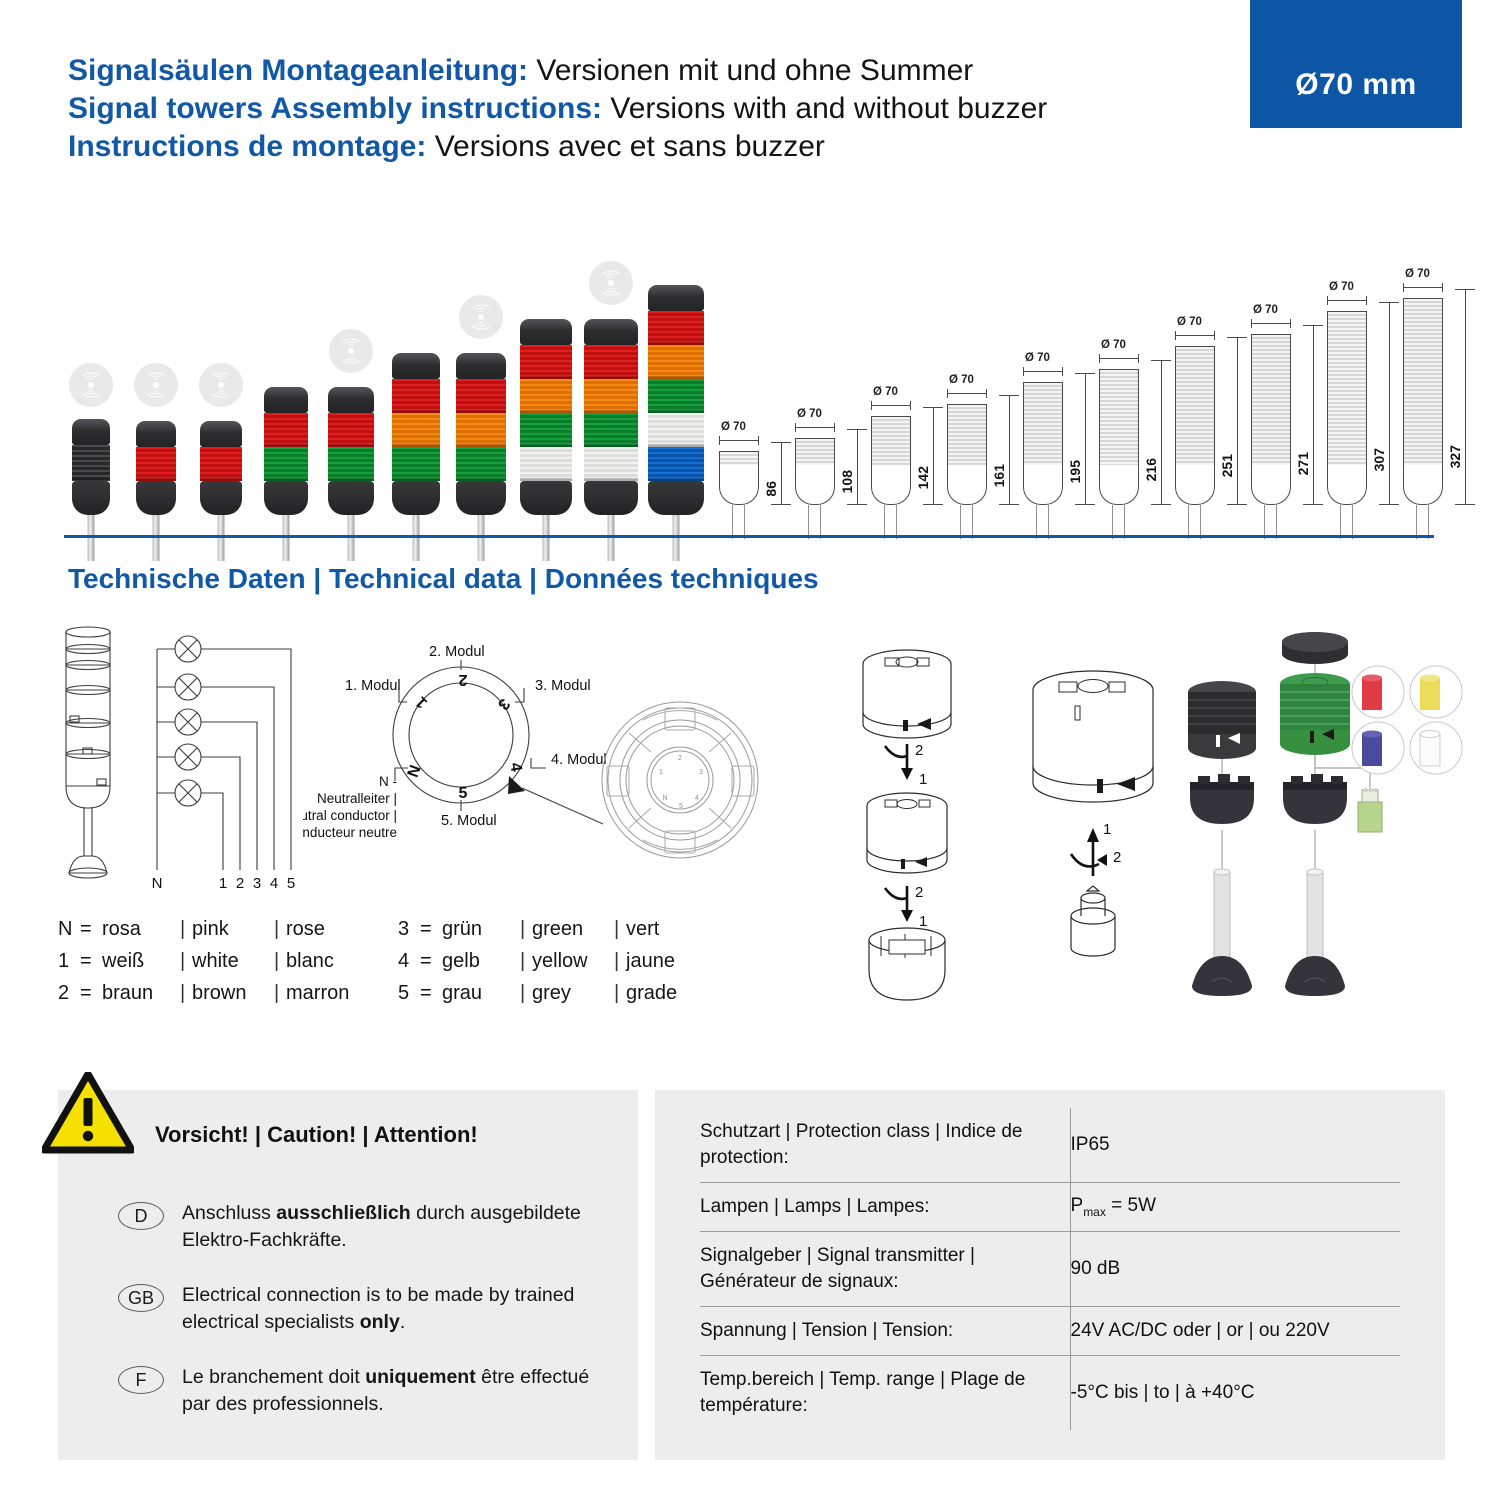 The image size is (1500, 1500). What do you see at coordinates (515, 767) in the screenshot?
I see `ring-mark-4: 4` at bounding box center [515, 767].